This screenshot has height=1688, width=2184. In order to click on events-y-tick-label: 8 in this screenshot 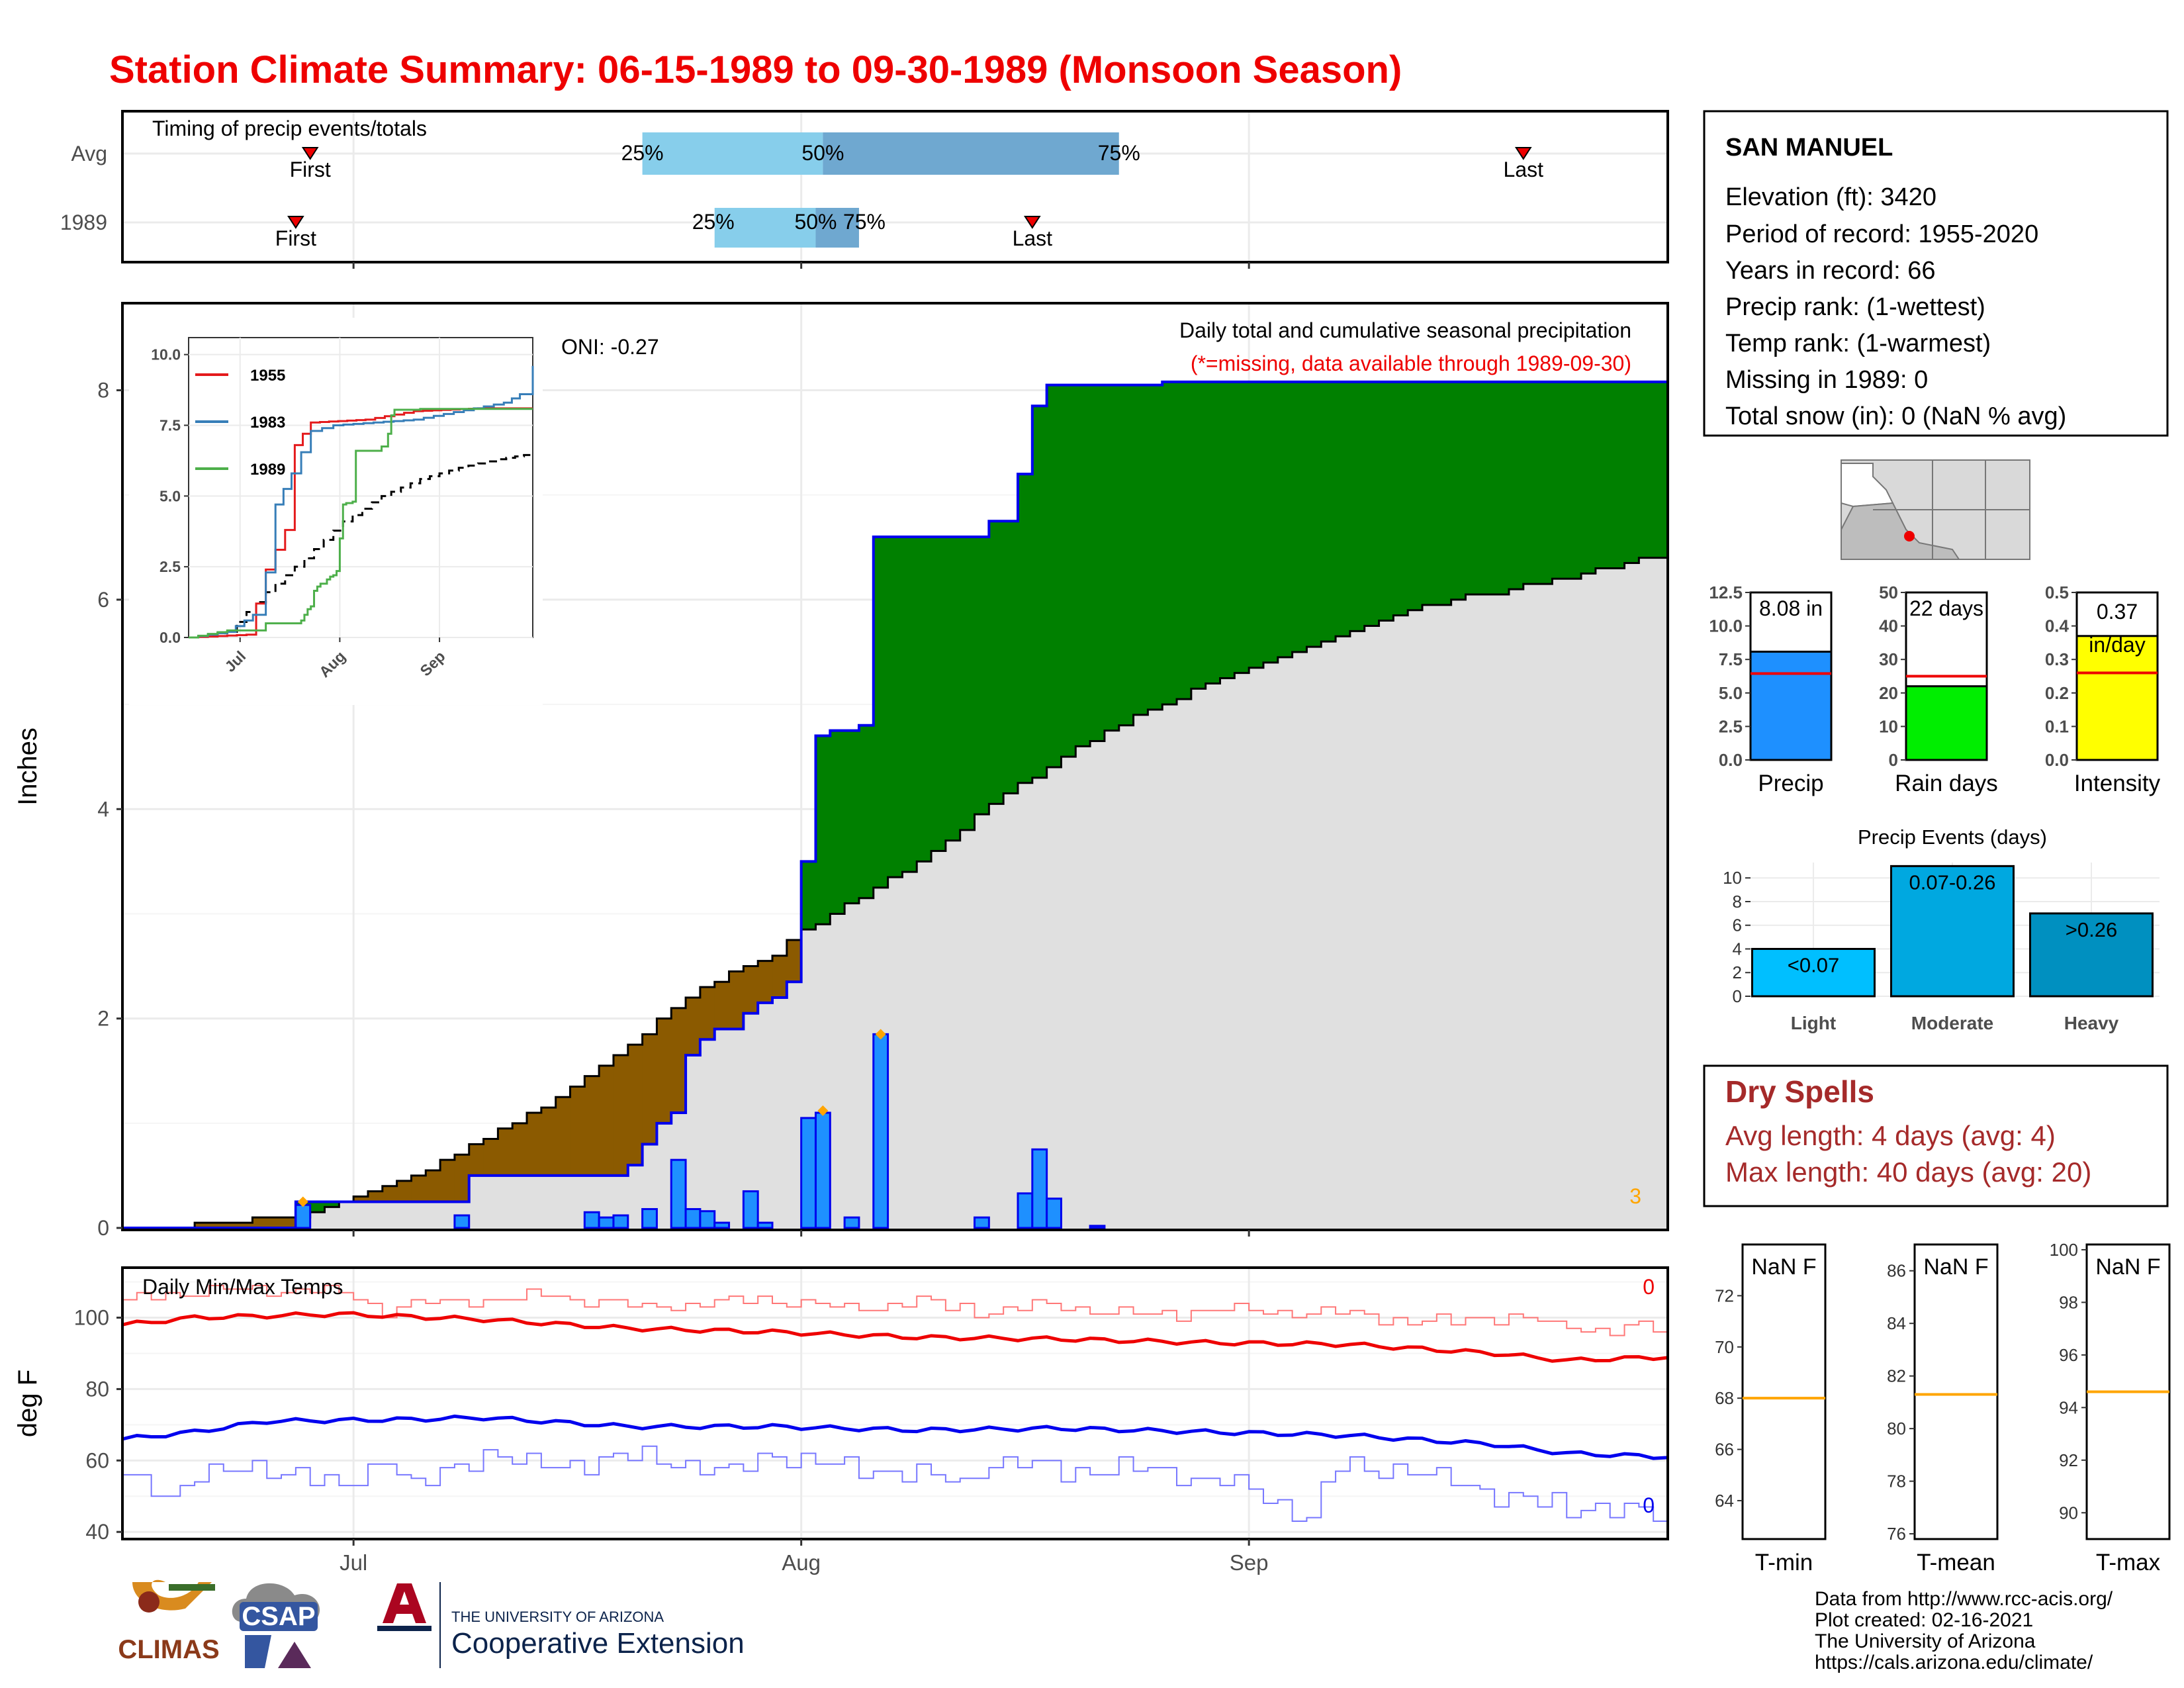, I will do `click(1738, 902)`.